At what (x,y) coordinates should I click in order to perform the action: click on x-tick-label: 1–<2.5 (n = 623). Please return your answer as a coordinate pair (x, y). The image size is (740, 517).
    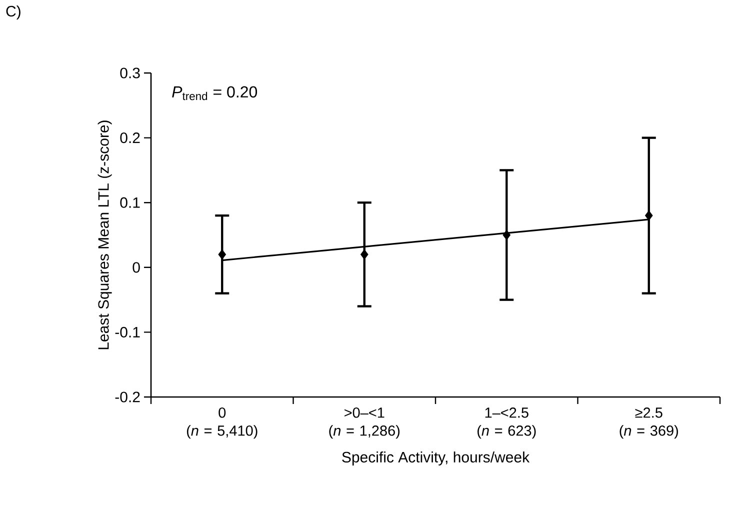
    Looking at the image, I should click on (507, 423).